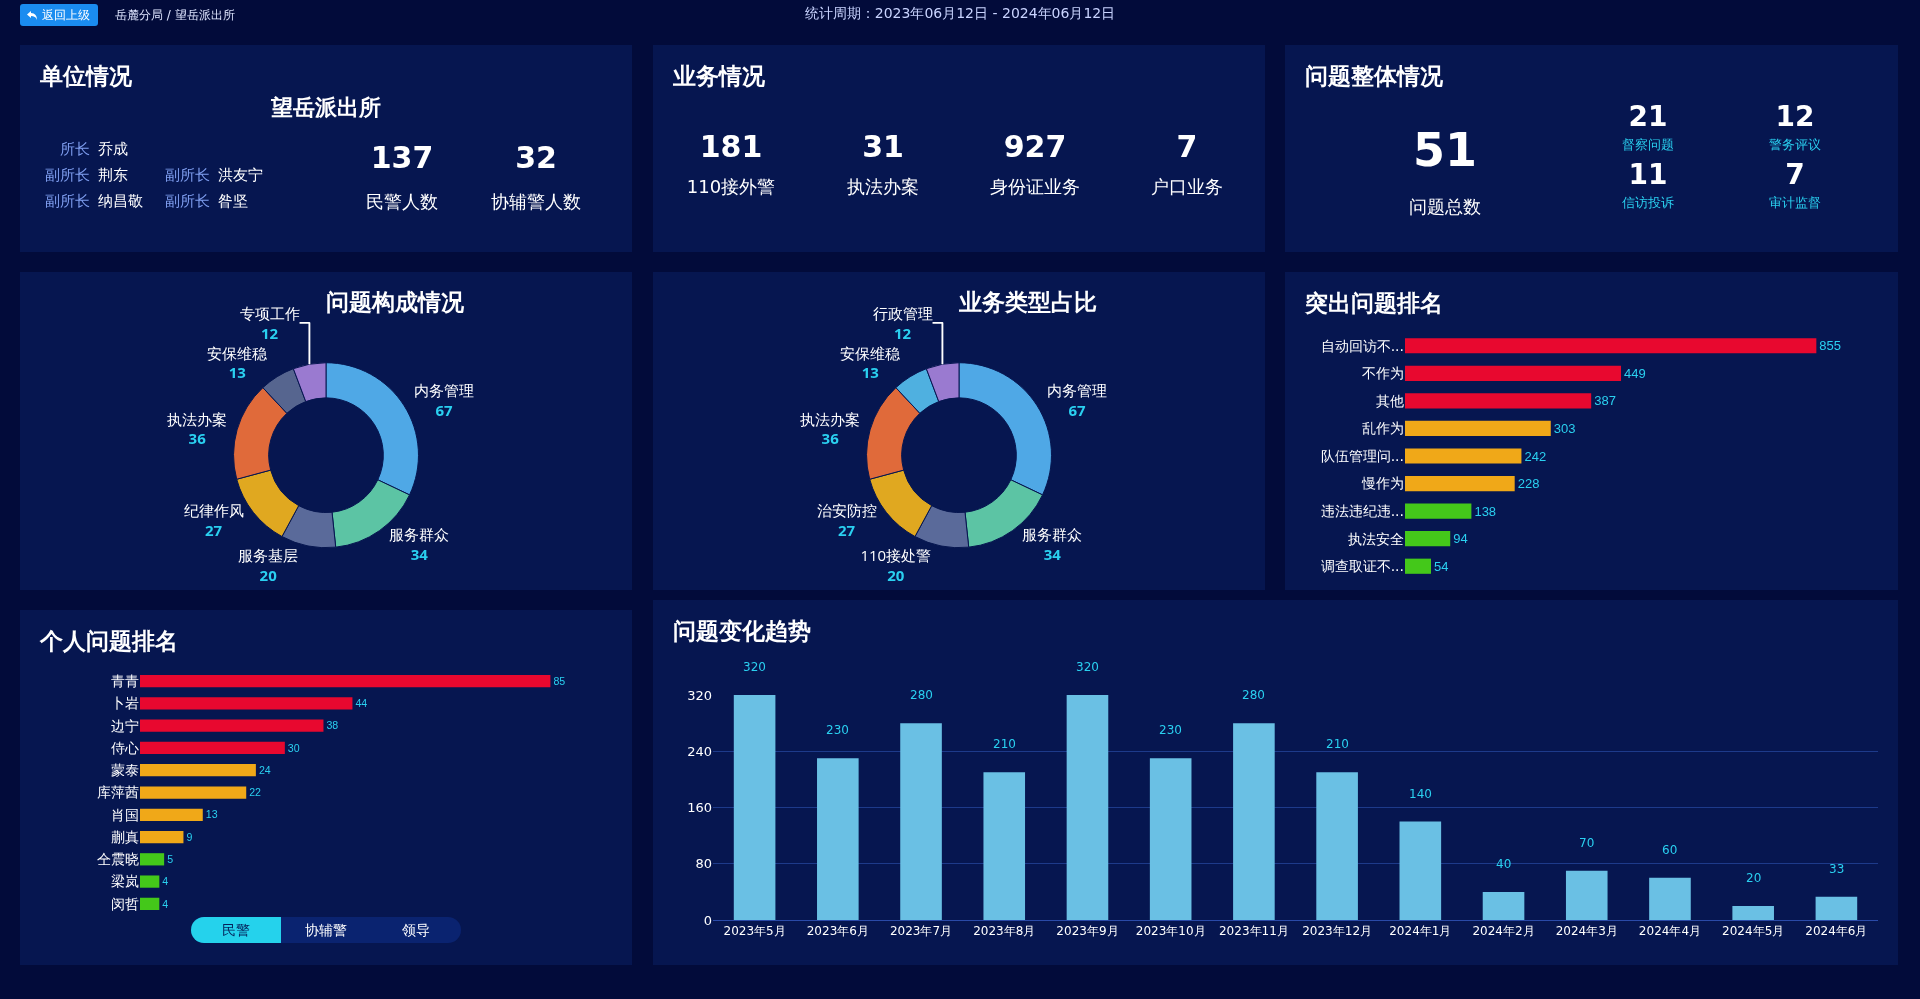  What do you see at coordinates (165, 881) in the screenshot?
I see `data-label: 4` at bounding box center [165, 881].